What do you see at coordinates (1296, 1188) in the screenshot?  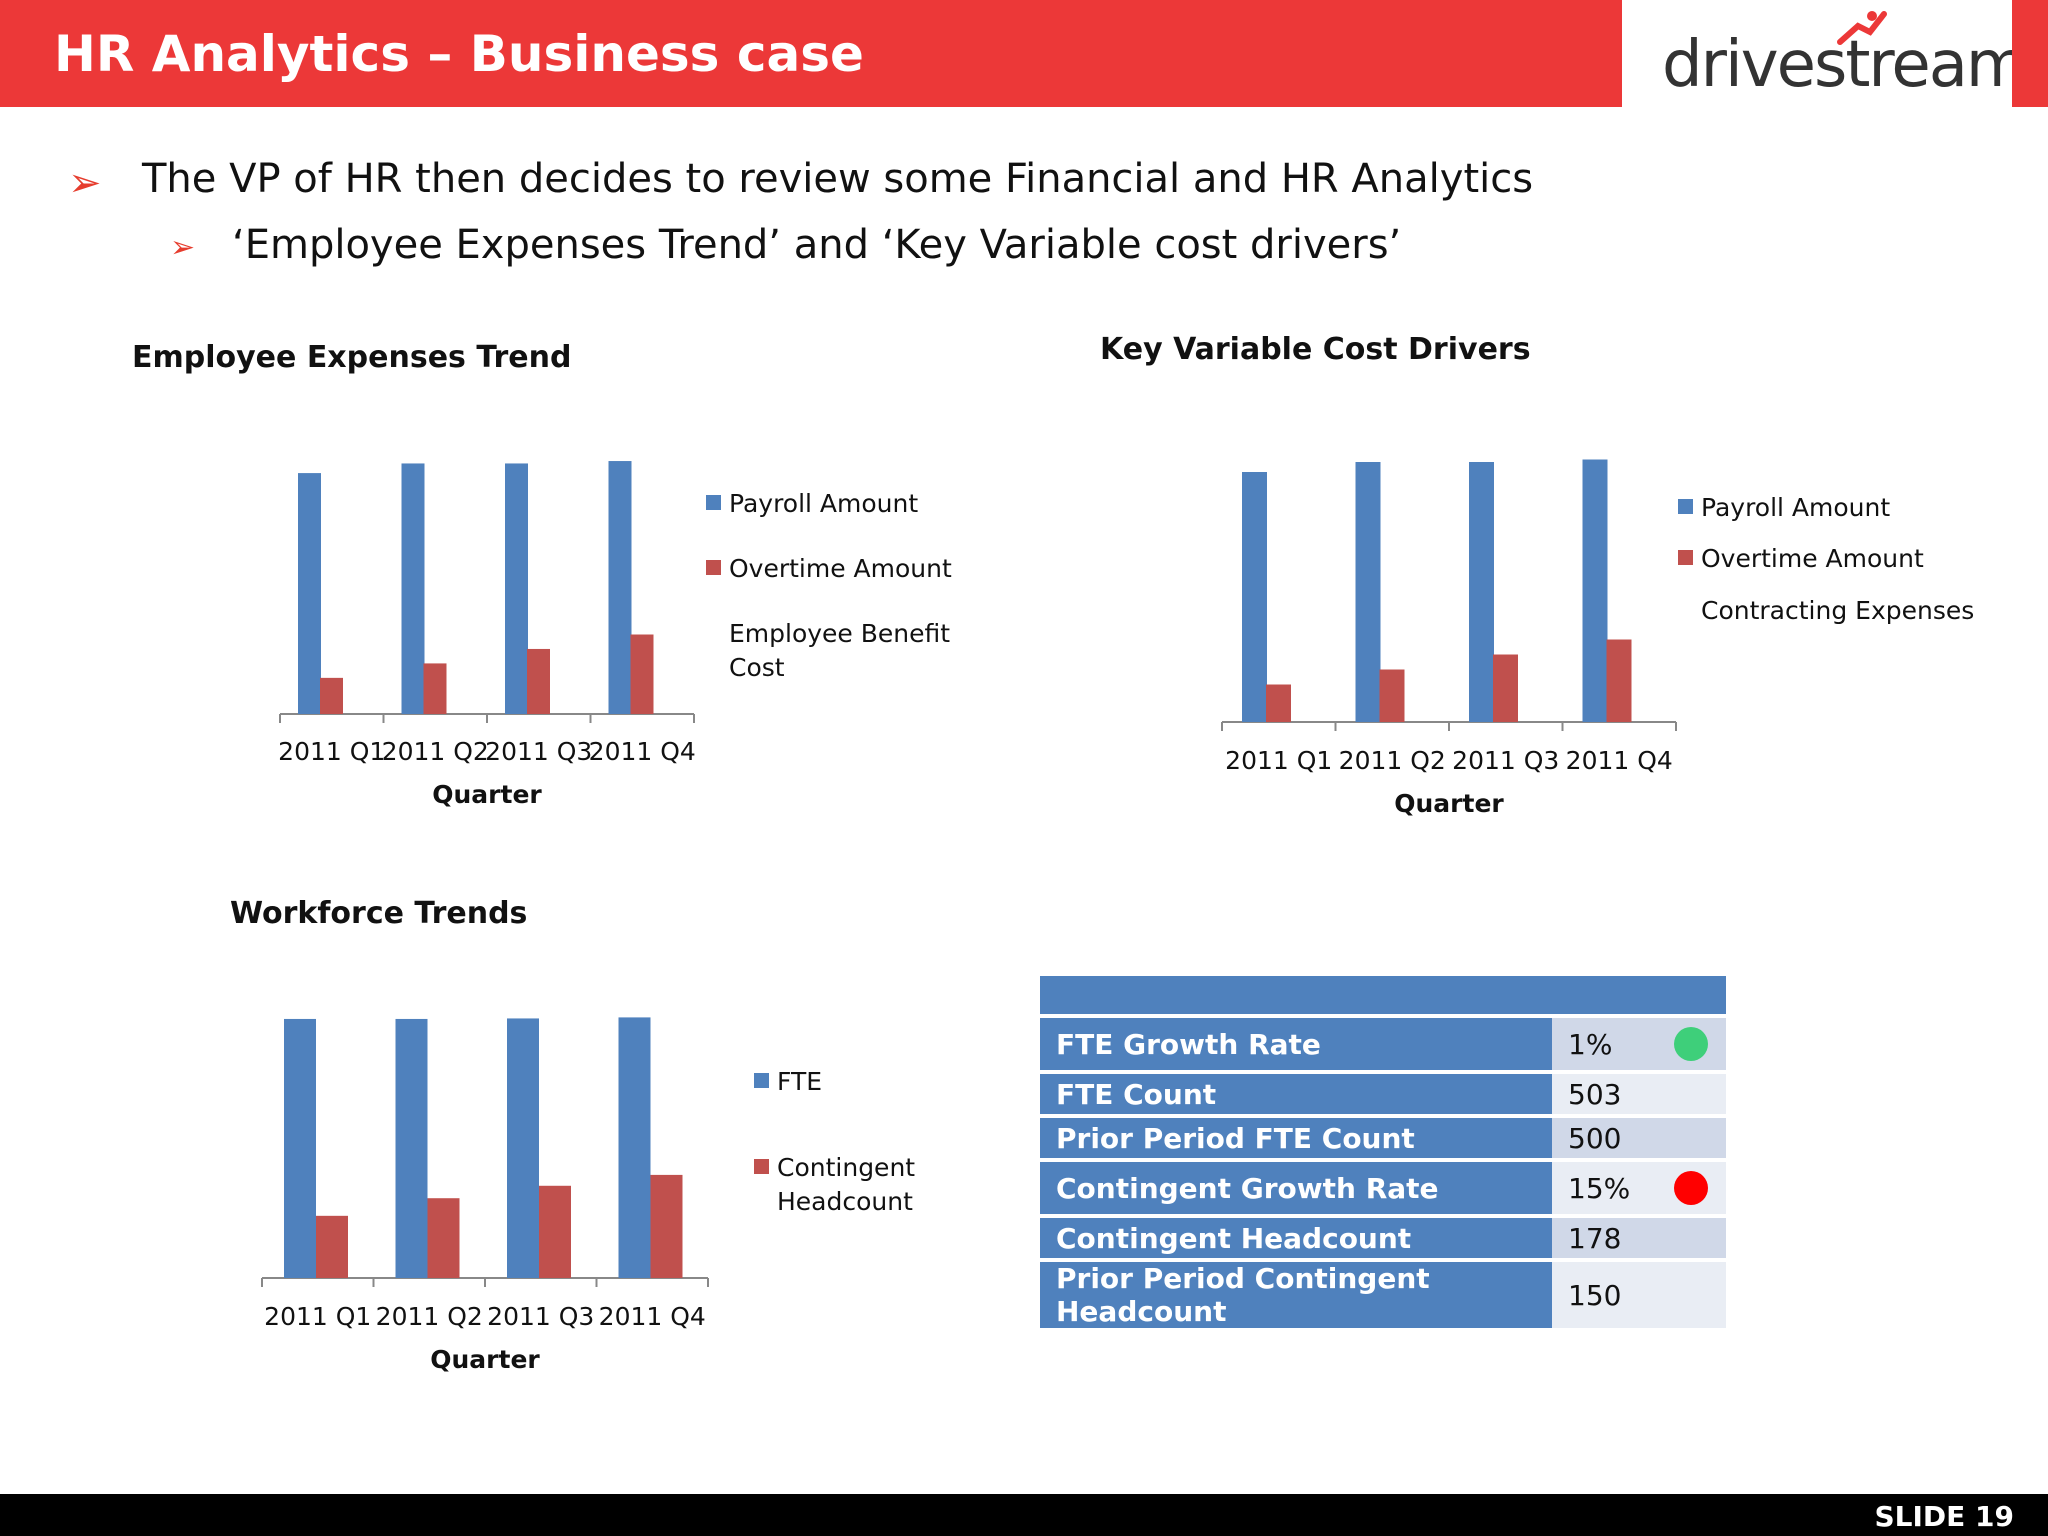 I see `kpi-label: Contingent Growth Rate` at bounding box center [1296, 1188].